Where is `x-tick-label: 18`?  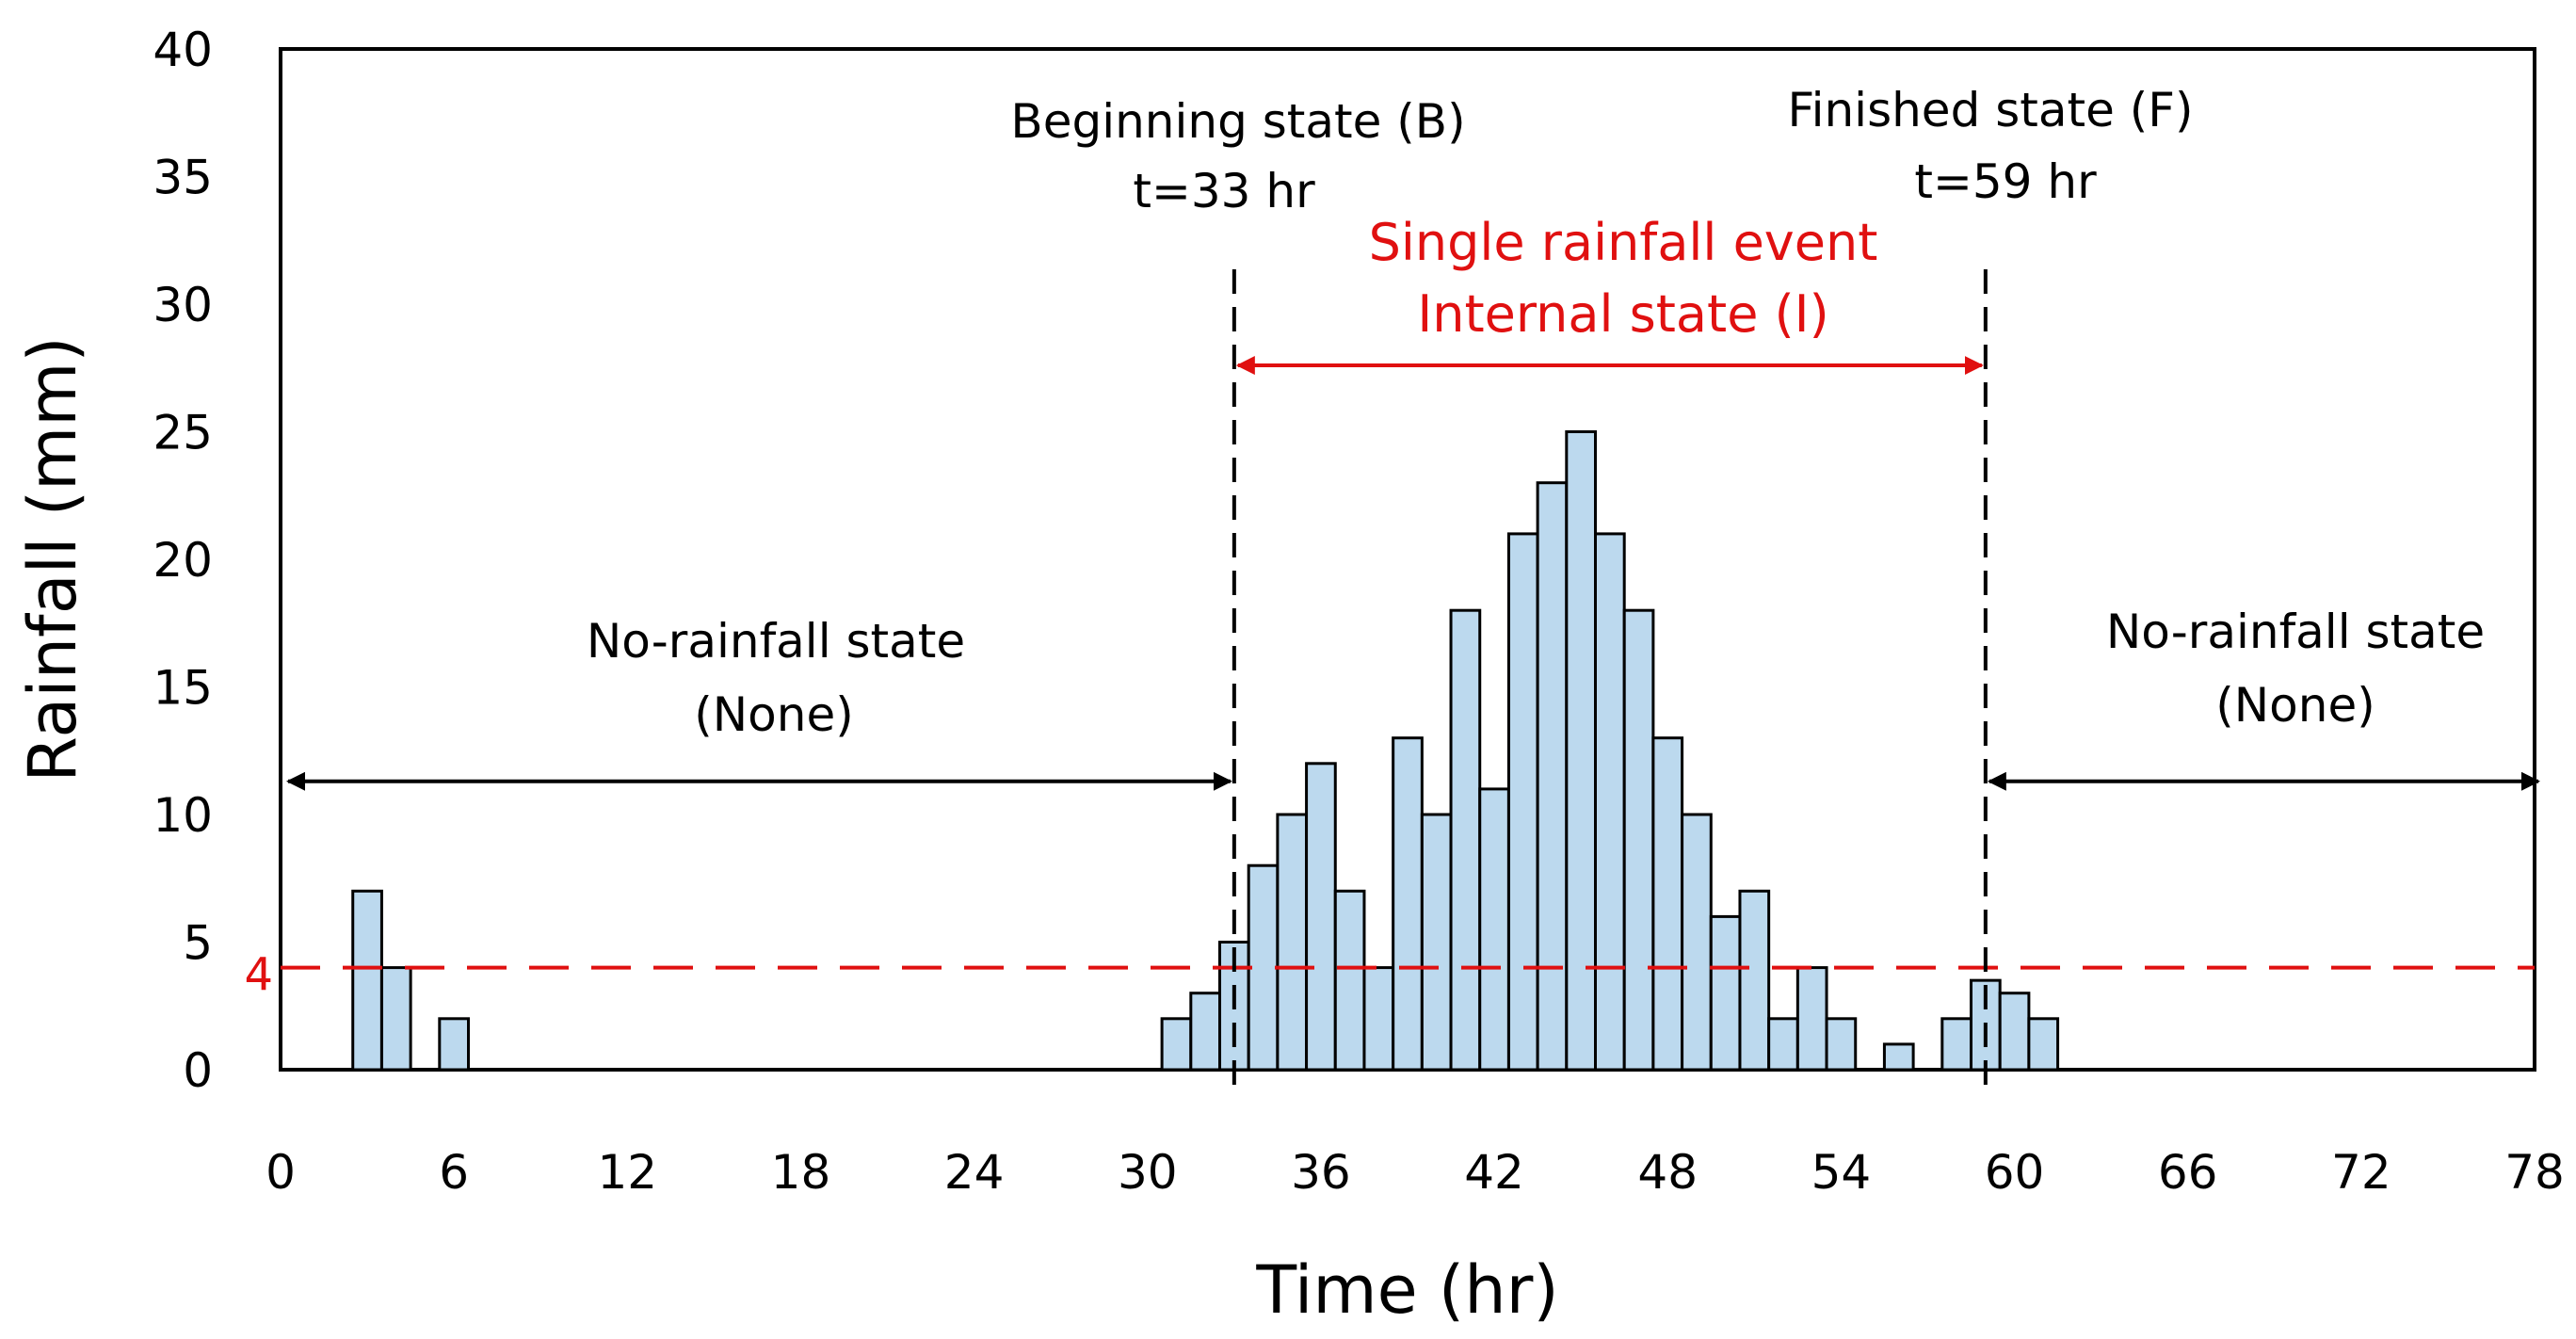
x-tick-label: 18 is located at coordinates (801, 1173).